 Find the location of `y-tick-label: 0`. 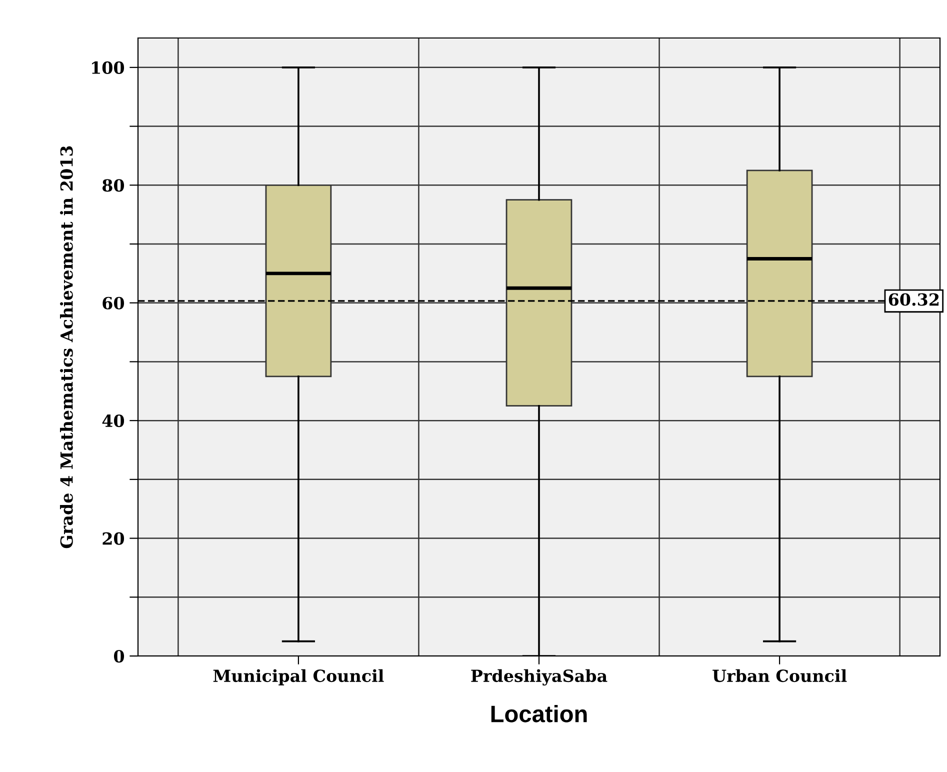

y-tick-label: 0 is located at coordinates (119, 656).